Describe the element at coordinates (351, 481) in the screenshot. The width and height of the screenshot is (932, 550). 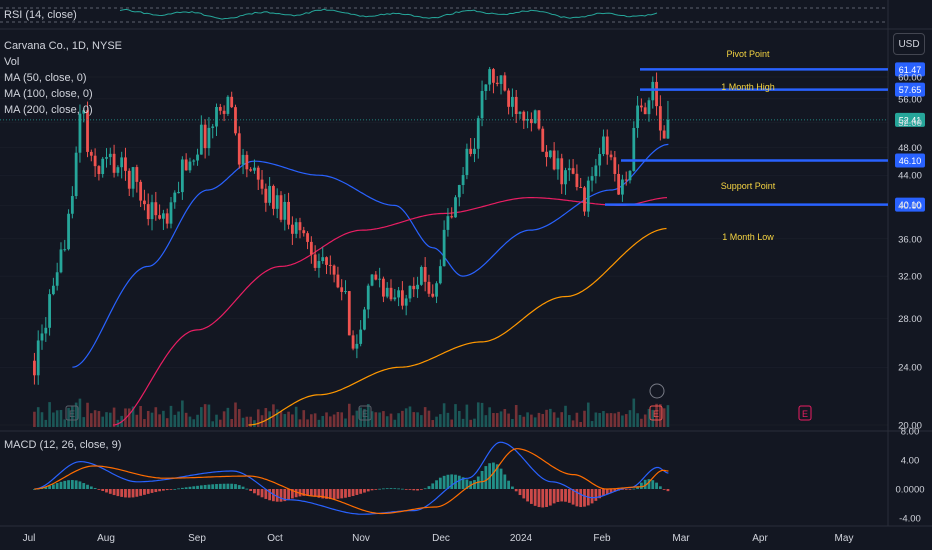
I see `macd-signal-line` at that location.